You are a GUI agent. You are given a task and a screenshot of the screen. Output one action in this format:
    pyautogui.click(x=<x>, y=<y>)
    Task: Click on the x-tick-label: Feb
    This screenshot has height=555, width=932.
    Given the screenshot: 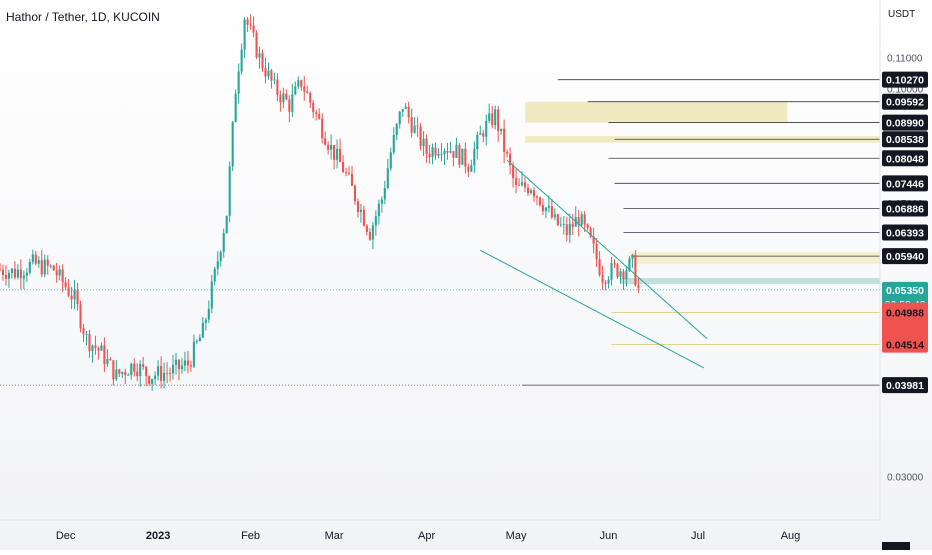 What is the action you would take?
    pyautogui.click(x=250, y=536)
    